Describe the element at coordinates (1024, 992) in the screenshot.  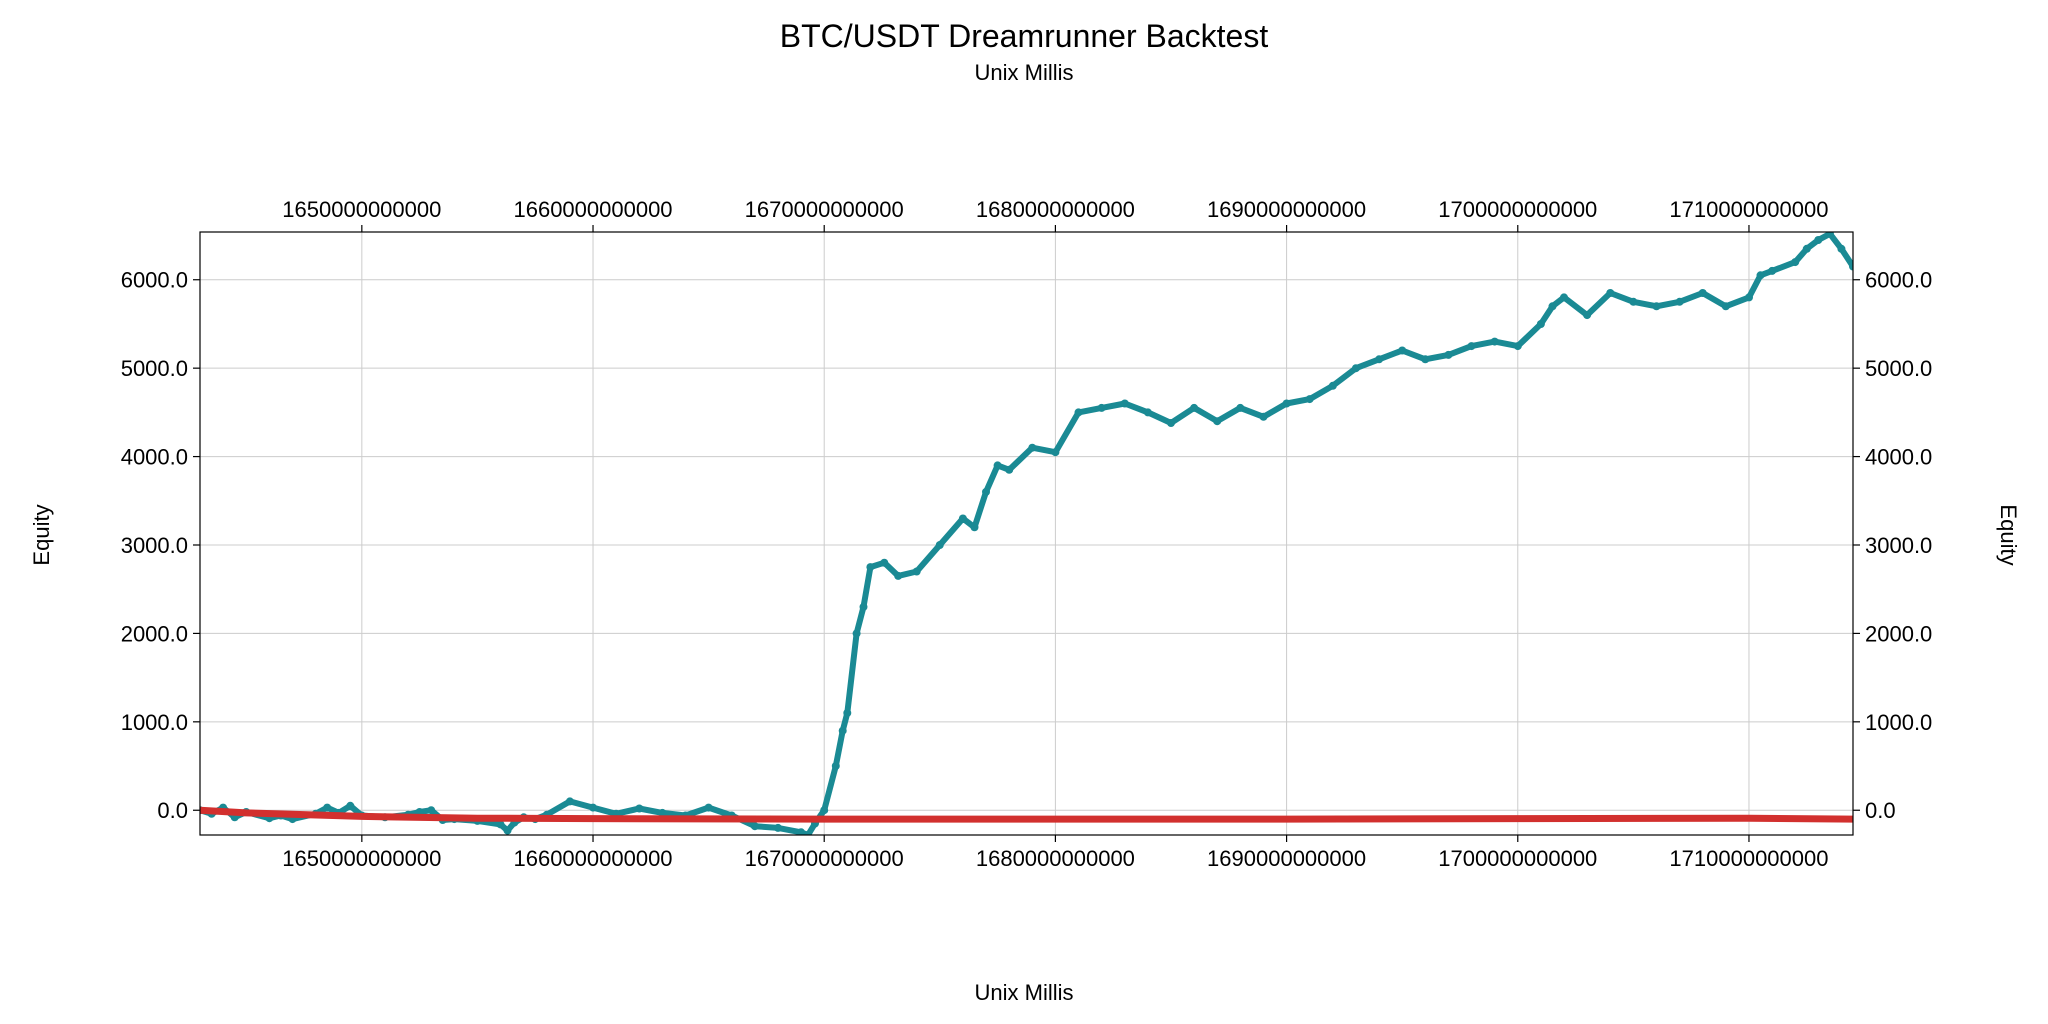
I see `x-axis-label-bottom: Unix Millis` at that location.